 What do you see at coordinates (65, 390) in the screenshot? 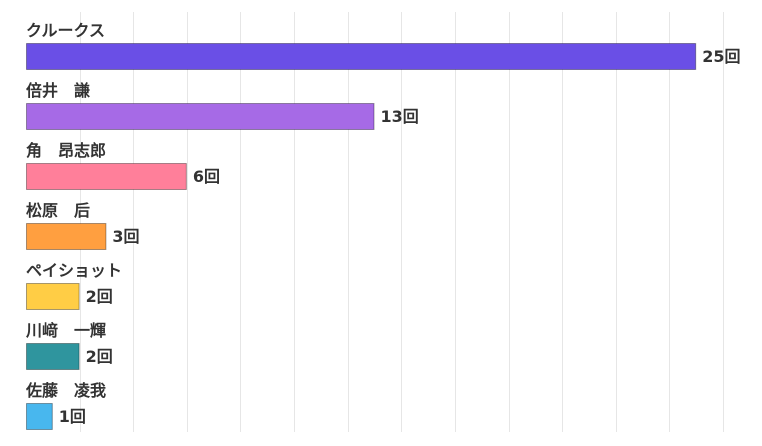
I see `category-label: 佐藤 凌我` at bounding box center [65, 390].